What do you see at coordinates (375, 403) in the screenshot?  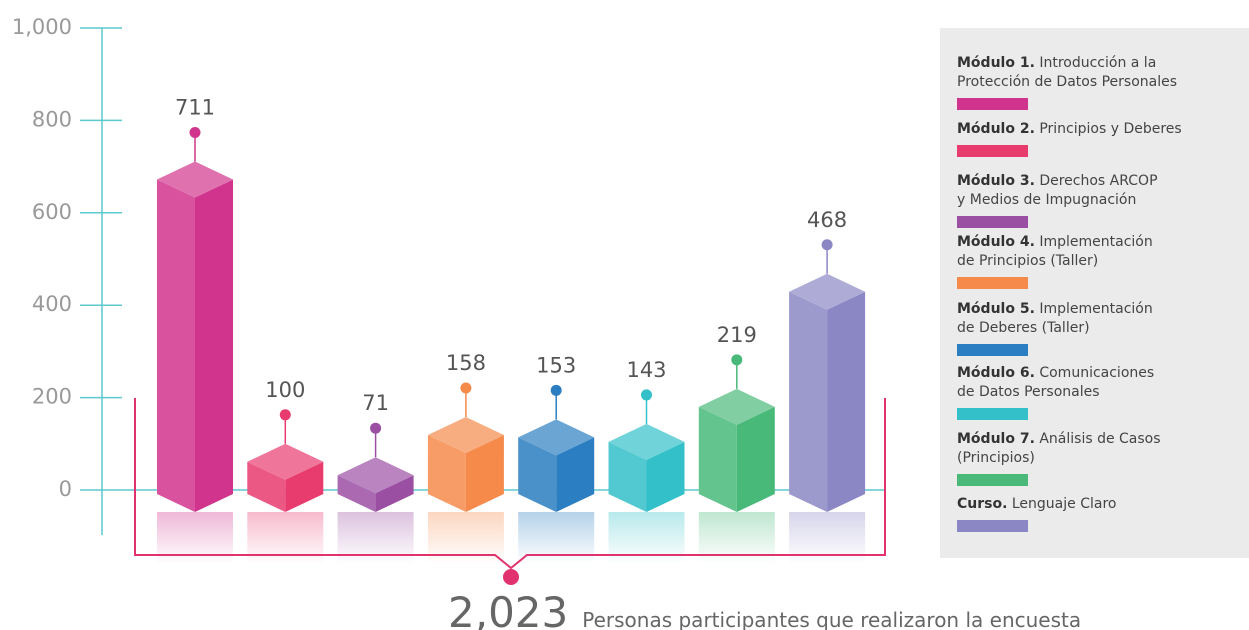 I see `value-label: 71` at bounding box center [375, 403].